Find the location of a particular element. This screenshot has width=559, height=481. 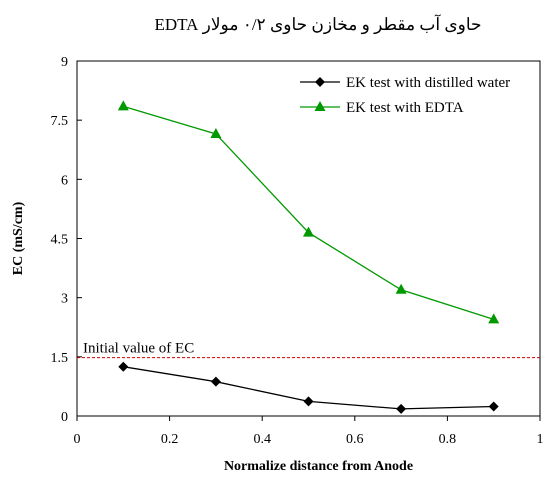

legend-item: EK test with EDTA is located at coordinates (382, 108).